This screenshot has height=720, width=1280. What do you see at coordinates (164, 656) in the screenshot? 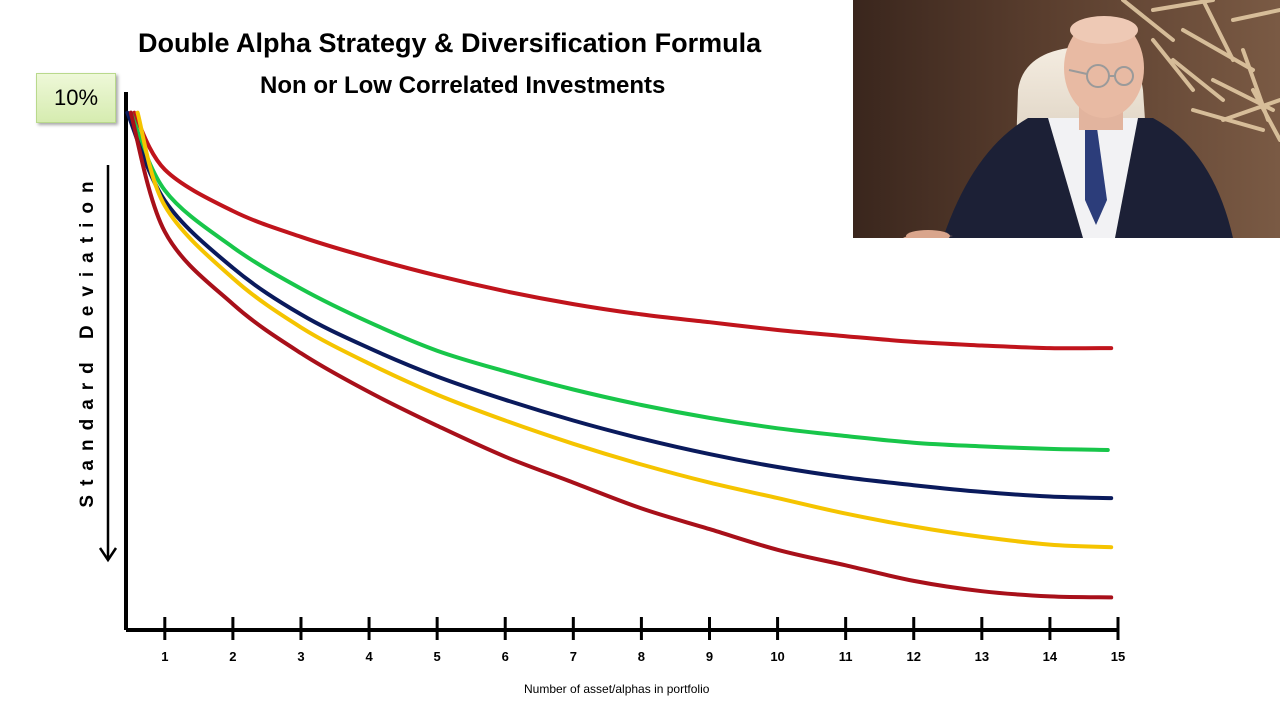
I see `x-tick-label-1: 1` at bounding box center [164, 656].